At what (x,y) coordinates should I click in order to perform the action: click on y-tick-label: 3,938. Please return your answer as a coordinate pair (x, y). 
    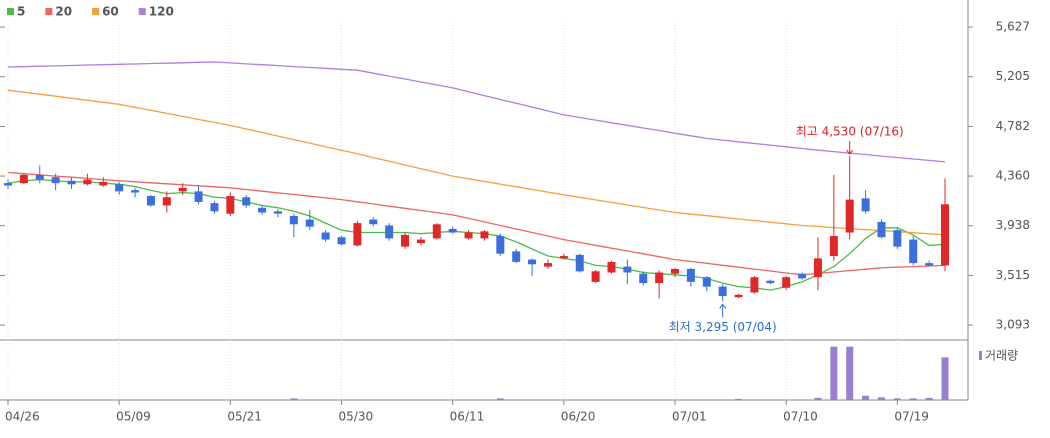
    Looking at the image, I should click on (1013, 225).